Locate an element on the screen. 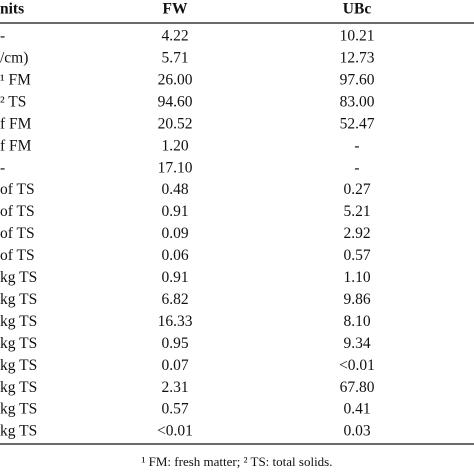 The width and height of the screenshot is (474, 474). unit-cell: ¹ FM is located at coordinates (15, 79).